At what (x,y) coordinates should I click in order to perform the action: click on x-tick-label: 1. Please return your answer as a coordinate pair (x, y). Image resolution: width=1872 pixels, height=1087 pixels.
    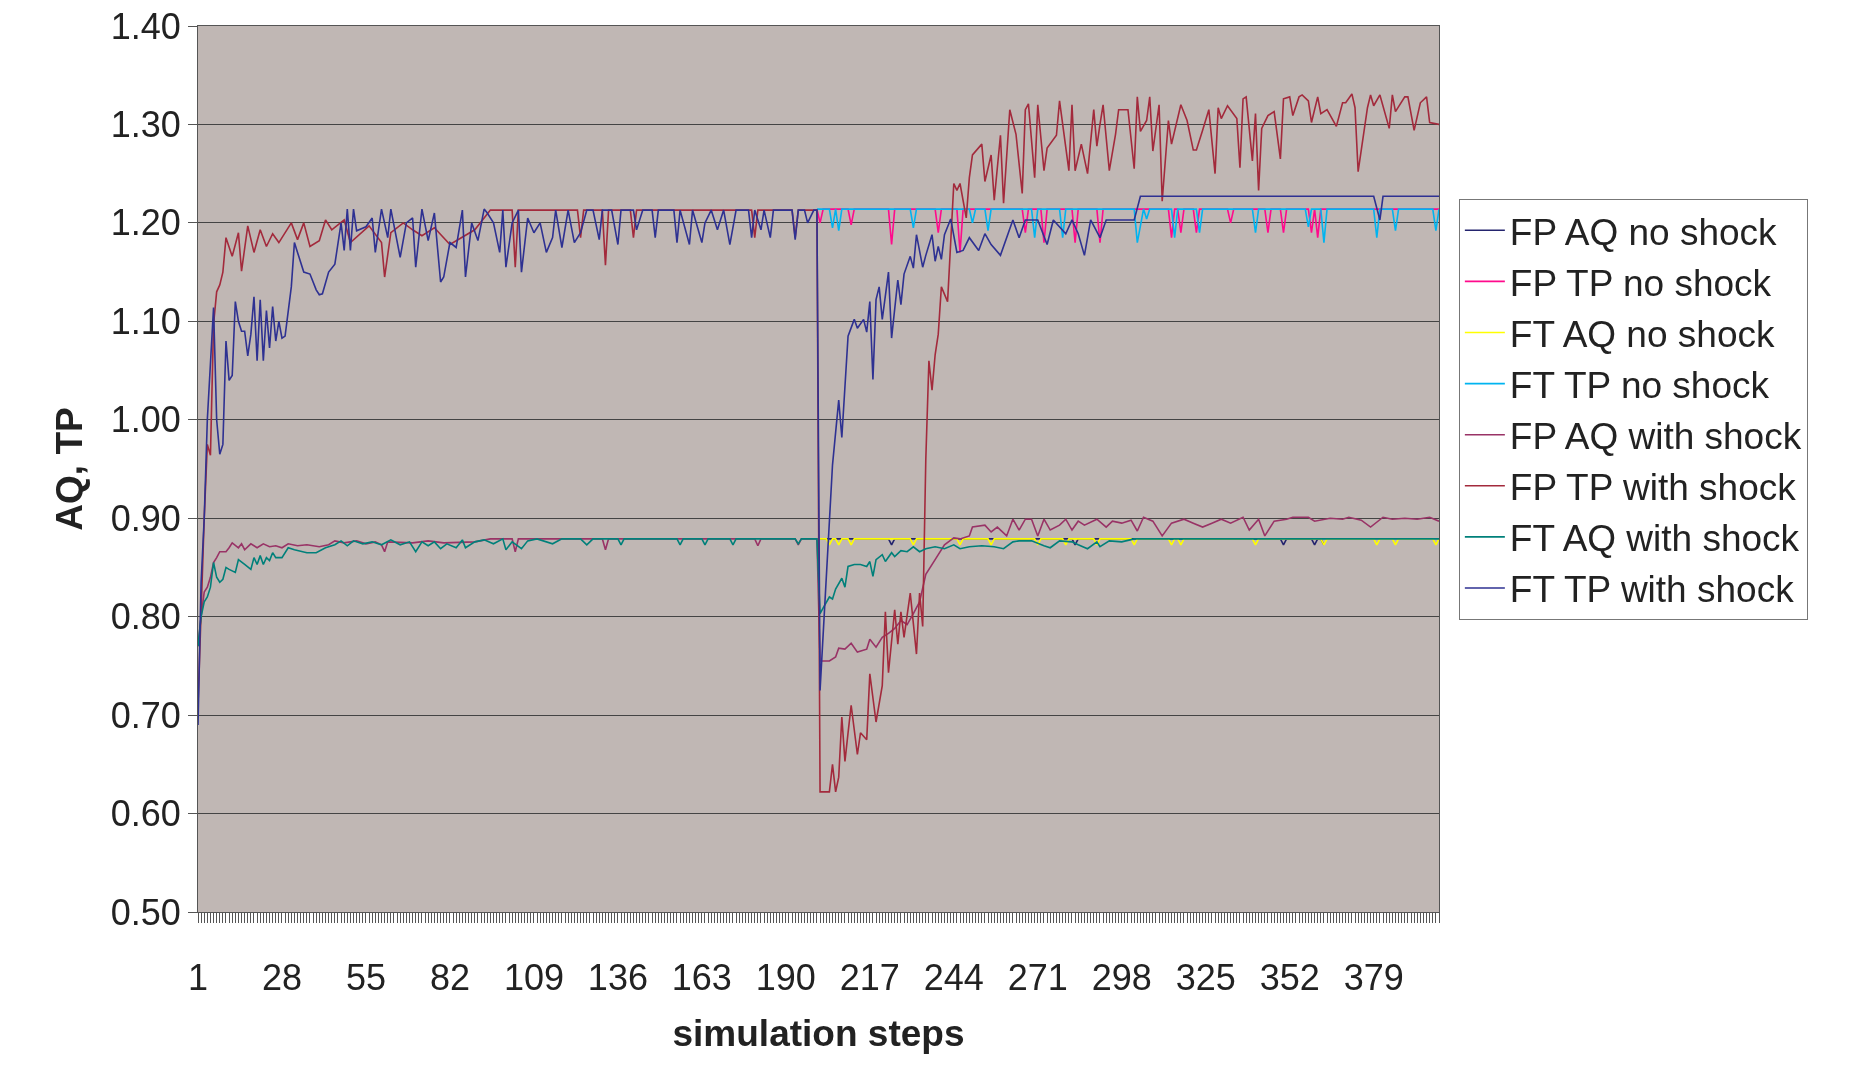
    Looking at the image, I should click on (198, 978).